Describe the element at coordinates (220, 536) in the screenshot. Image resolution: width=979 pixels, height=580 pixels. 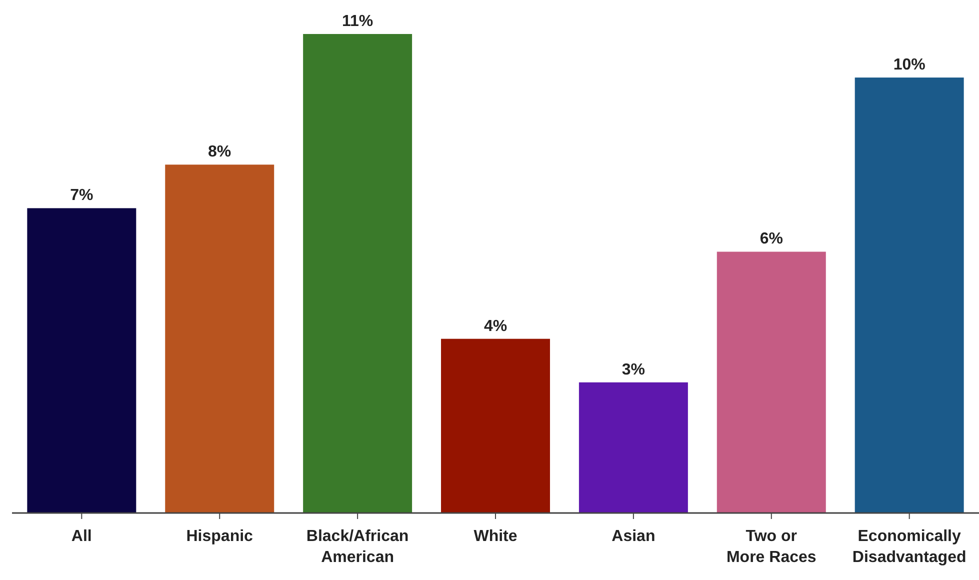
I see `x-tick-label: Hispanic` at that location.